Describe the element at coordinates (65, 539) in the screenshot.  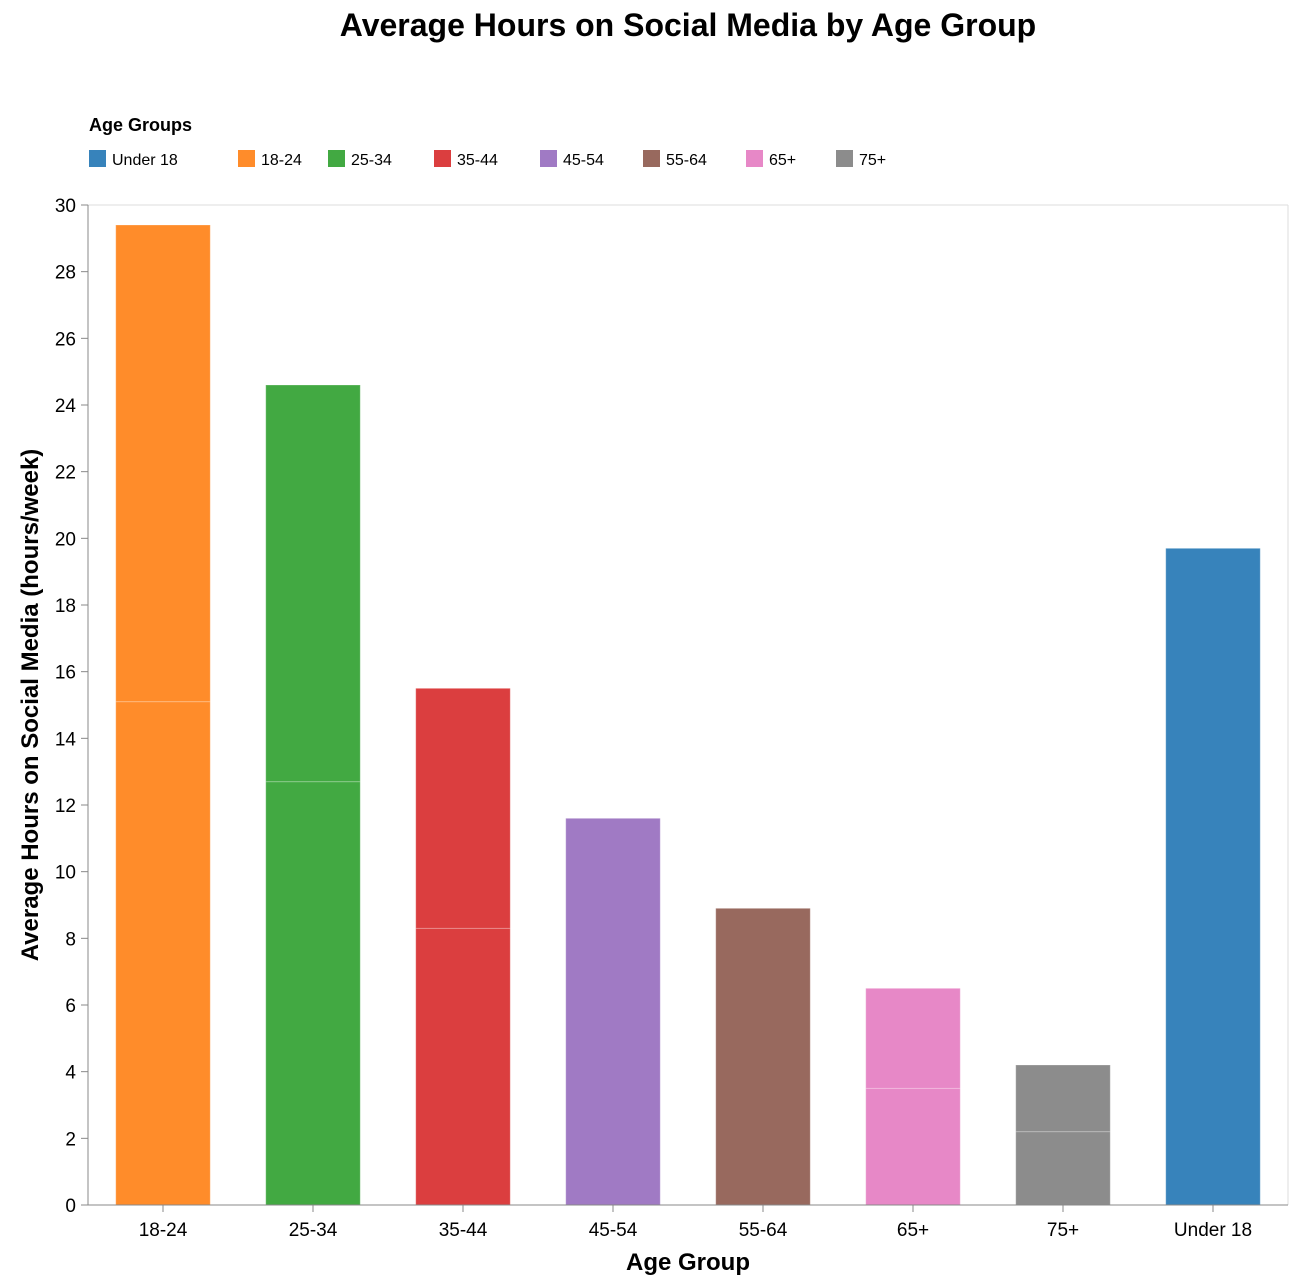
I see `y-tick-label: 20` at that location.